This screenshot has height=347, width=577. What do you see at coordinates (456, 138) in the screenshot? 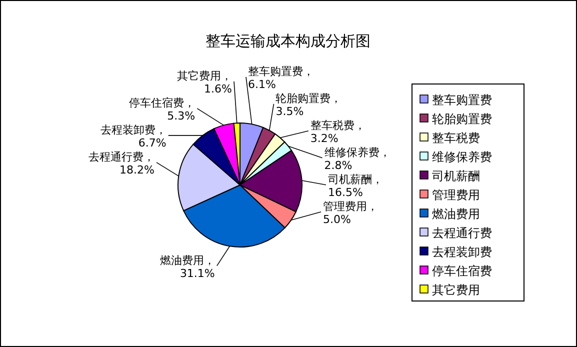
I see `legend-label: 整车税费` at bounding box center [456, 138].